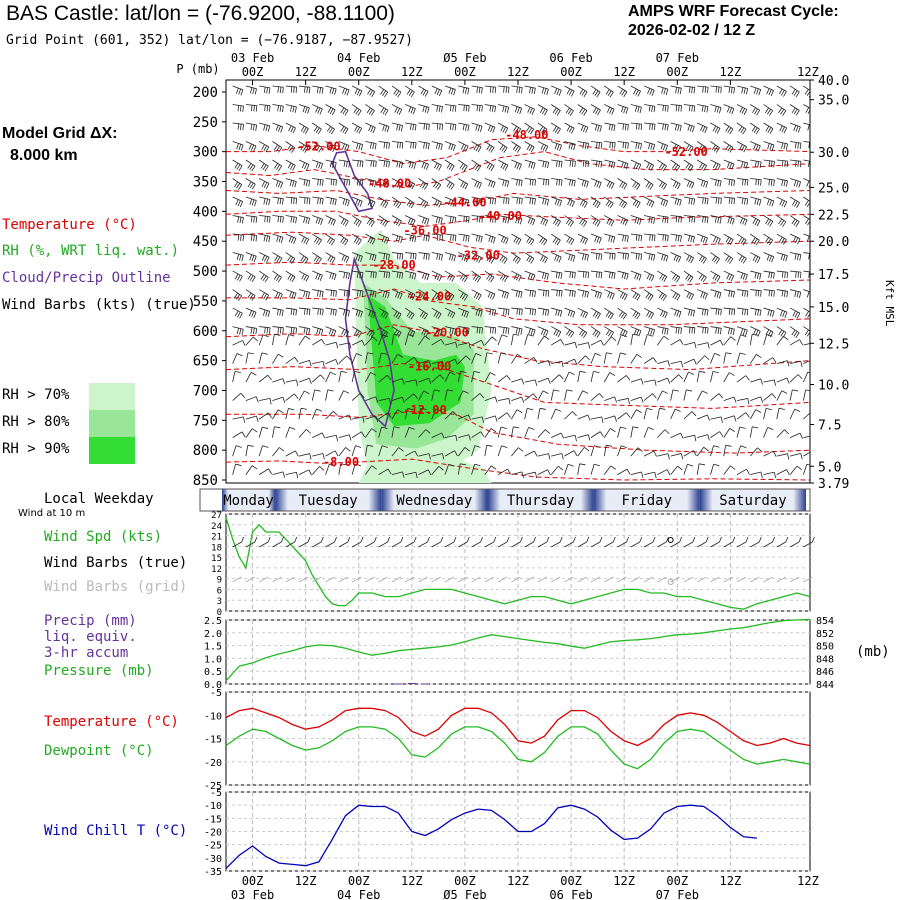 This screenshot has height=900, width=900. What do you see at coordinates (252, 58) in the screenshot?
I see `date-label-top: 03 Feb` at bounding box center [252, 58].